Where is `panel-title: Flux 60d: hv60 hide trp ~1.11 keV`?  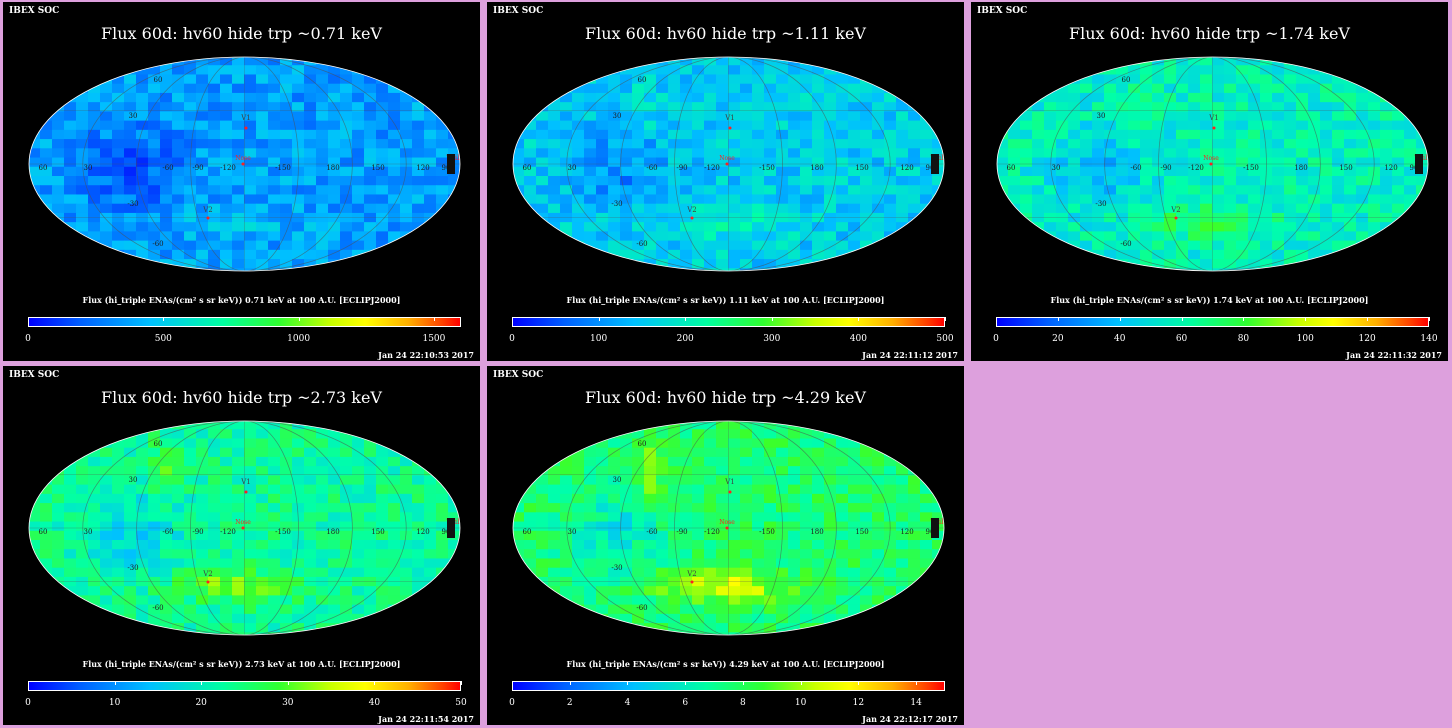 panel-title: Flux 60d: hv60 hide trp ~1.11 keV is located at coordinates (725, 33).